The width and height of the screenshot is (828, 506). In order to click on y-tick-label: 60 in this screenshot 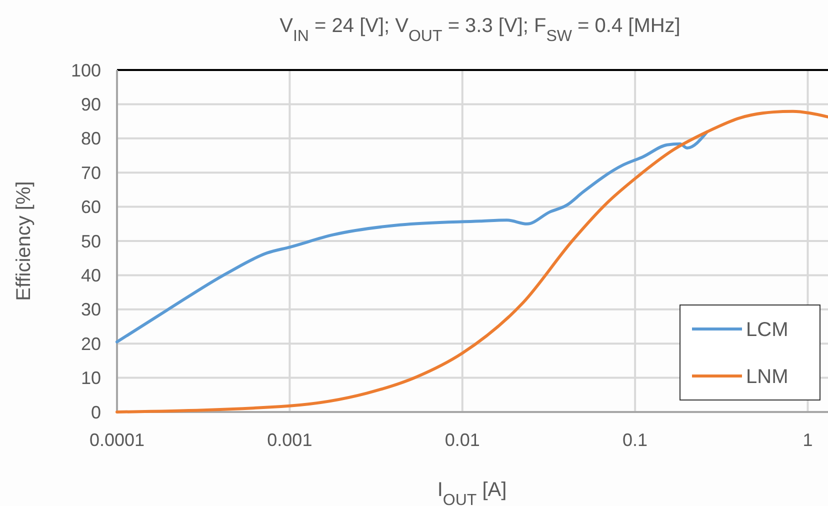, I will do `click(90, 207)`.